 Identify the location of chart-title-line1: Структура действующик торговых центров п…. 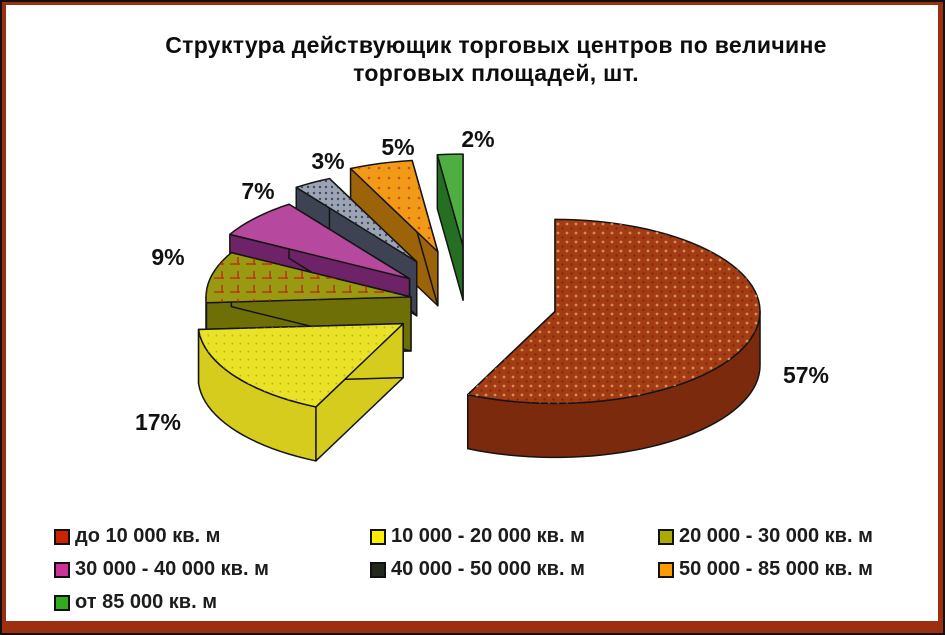
(496, 45).